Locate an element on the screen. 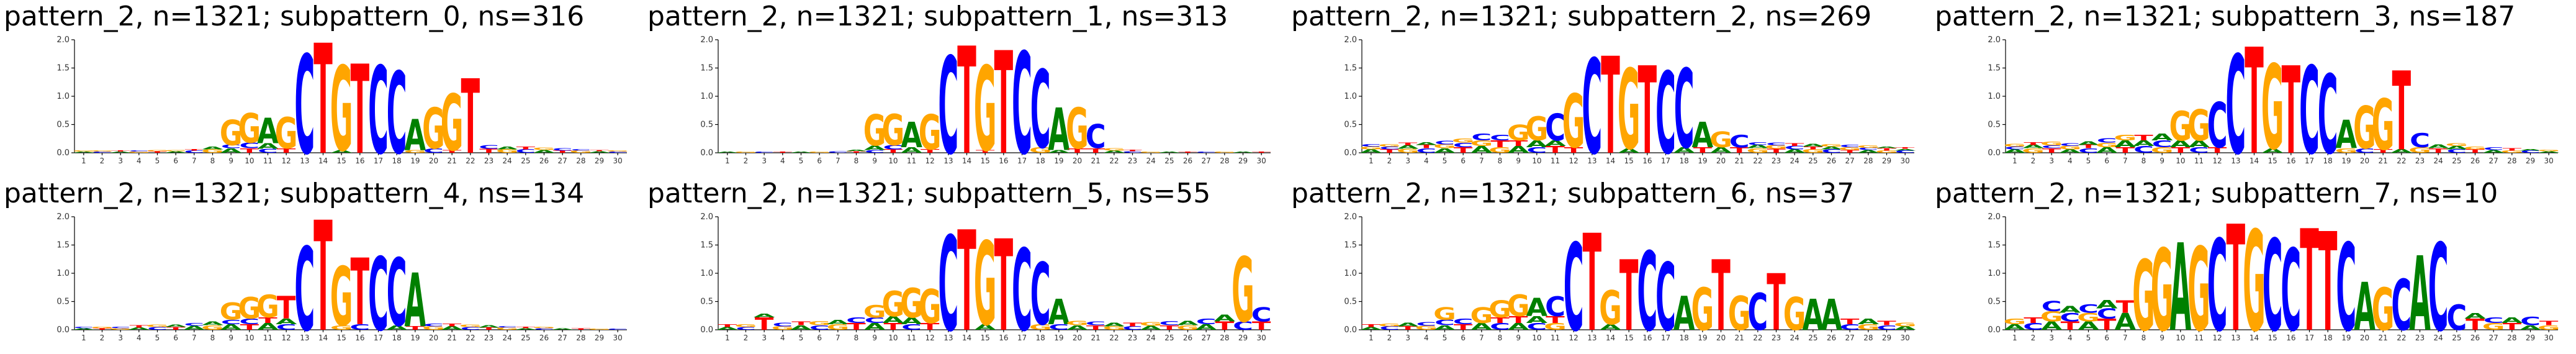 This screenshot has height=354, width=2576. panel-title: pattern_2, n=1321; subpattern_1, ns=313 is located at coordinates (937, 16).